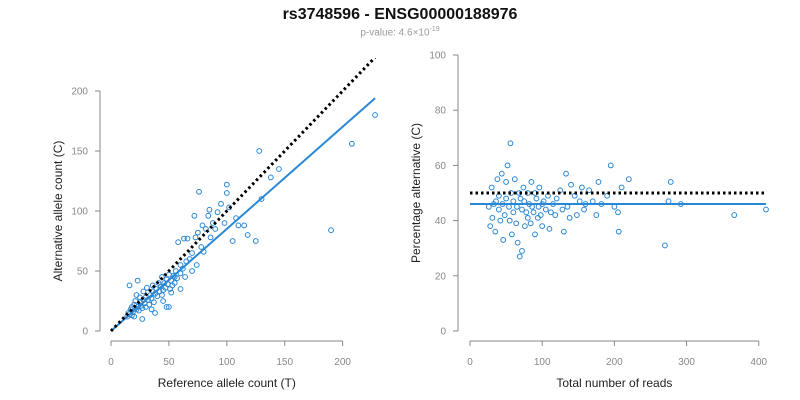 This screenshot has height=400, width=800. I want to click on y-tick-label: 50, so click(83, 272).